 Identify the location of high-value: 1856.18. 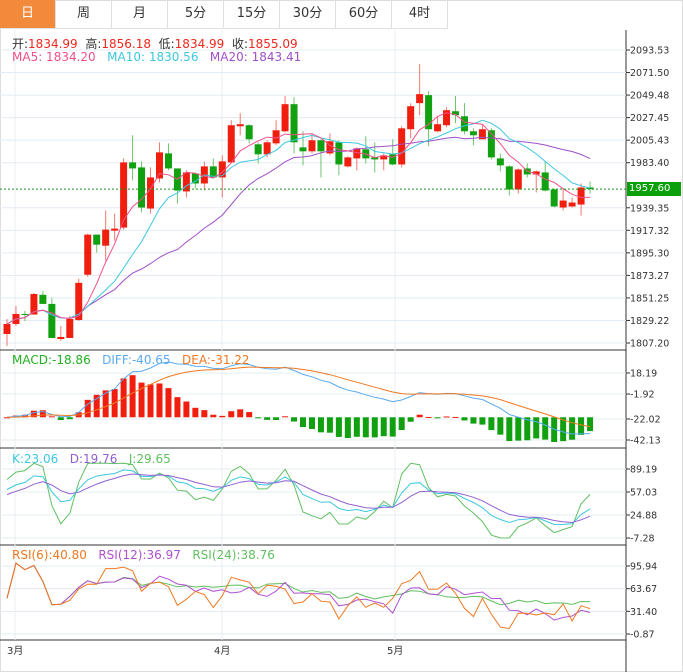
(126, 44).